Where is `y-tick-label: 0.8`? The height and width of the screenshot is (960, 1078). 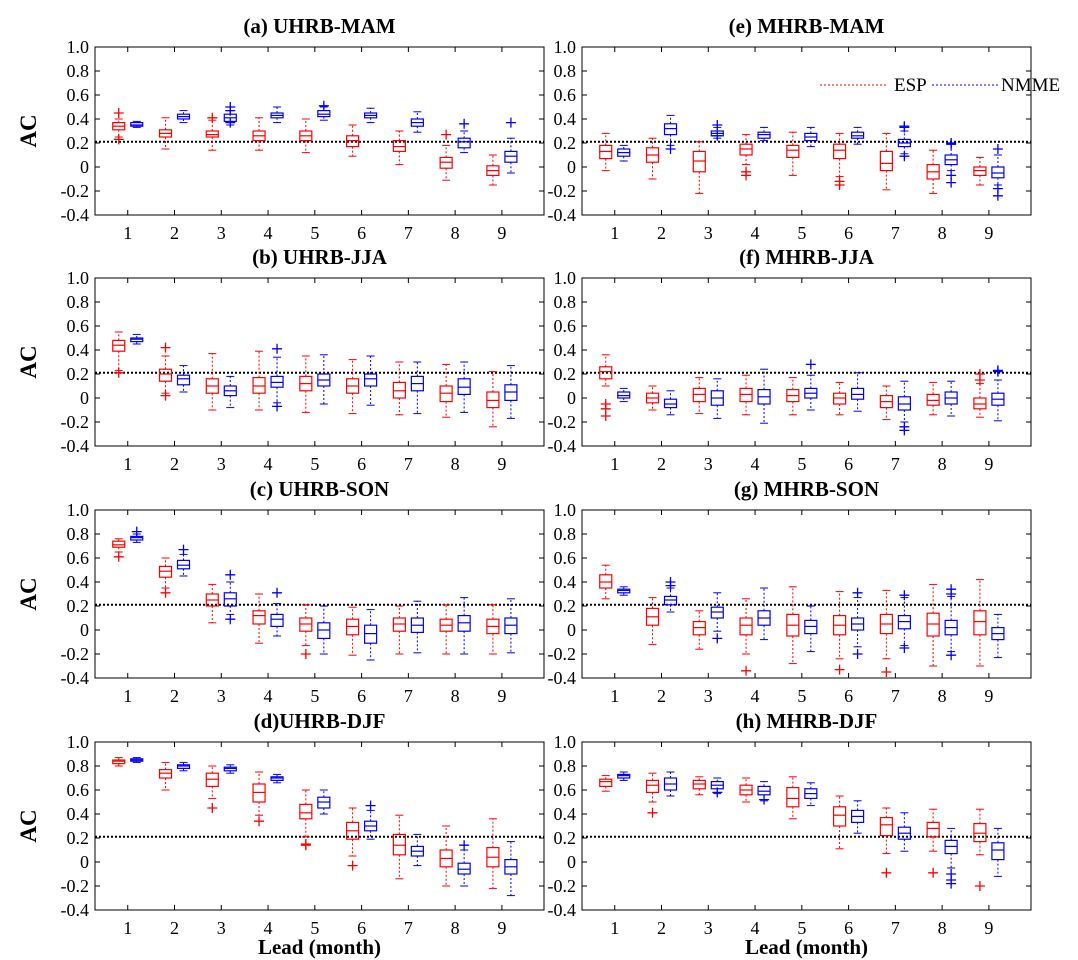 y-tick-label: 0.8 is located at coordinates (78, 534).